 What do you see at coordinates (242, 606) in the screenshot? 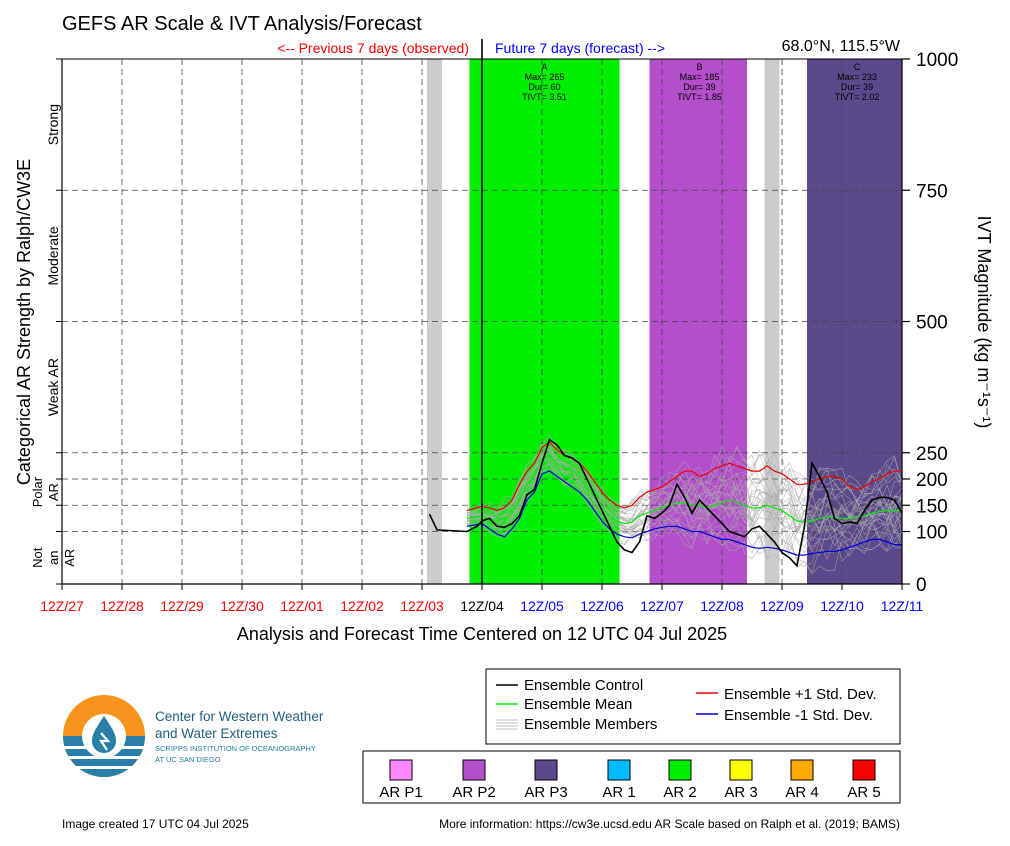
I see `x-tick-label: 12Z/30` at bounding box center [242, 606].